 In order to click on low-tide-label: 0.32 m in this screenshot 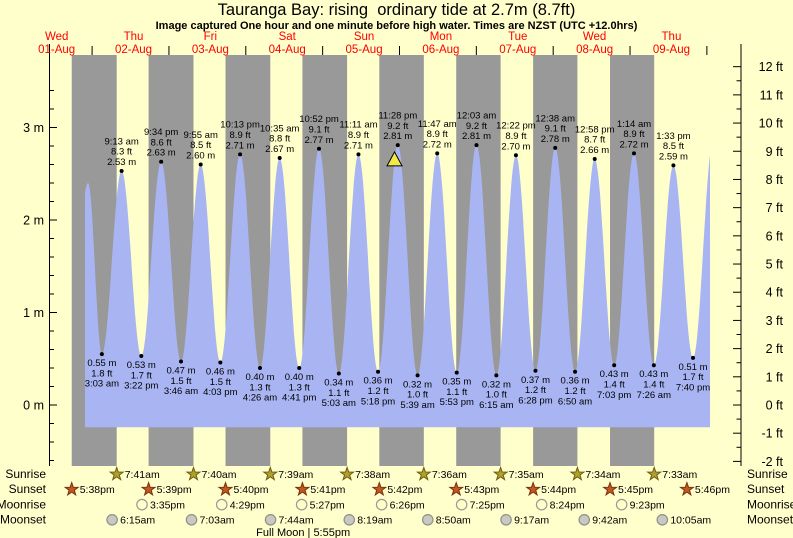, I will do `click(417, 384)`.